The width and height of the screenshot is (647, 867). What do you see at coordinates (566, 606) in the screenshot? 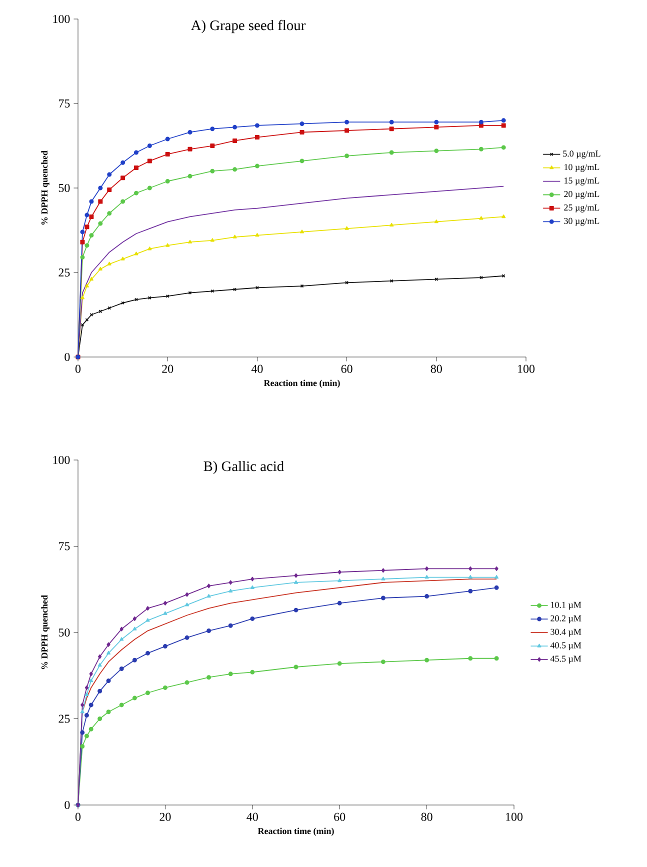
I see `legend-label: 10.1 µM` at bounding box center [566, 606].